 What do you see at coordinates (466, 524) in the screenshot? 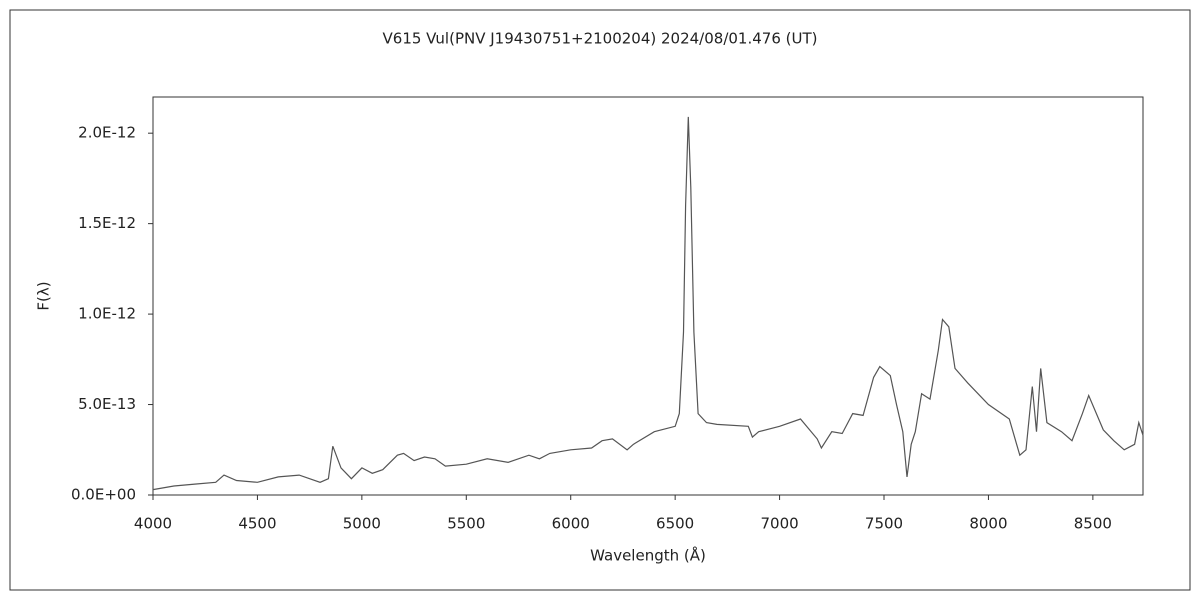
I see `x-tick-label: 5500` at bounding box center [466, 524].